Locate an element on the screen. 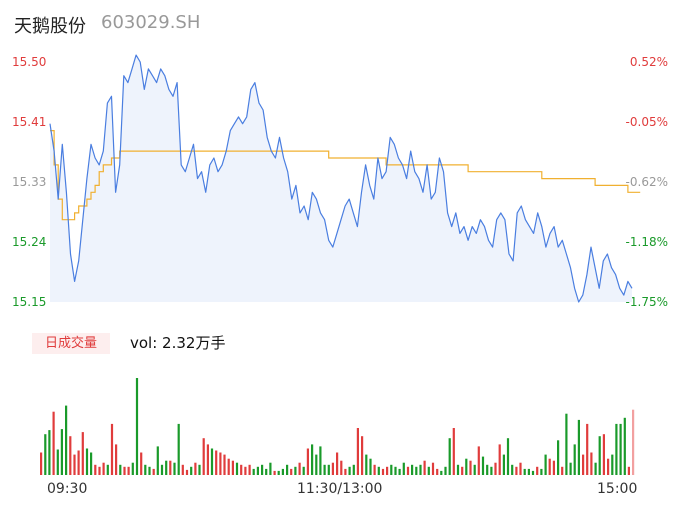 This screenshot has height=524, width=686. volume-tab: 日成交量 is located at coordinates (71, 343).